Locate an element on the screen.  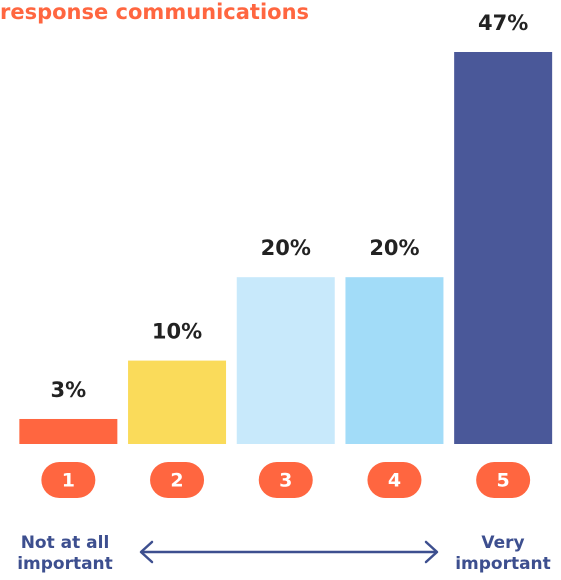
x-tick-label: 2 is located at coordinates (176, 481).